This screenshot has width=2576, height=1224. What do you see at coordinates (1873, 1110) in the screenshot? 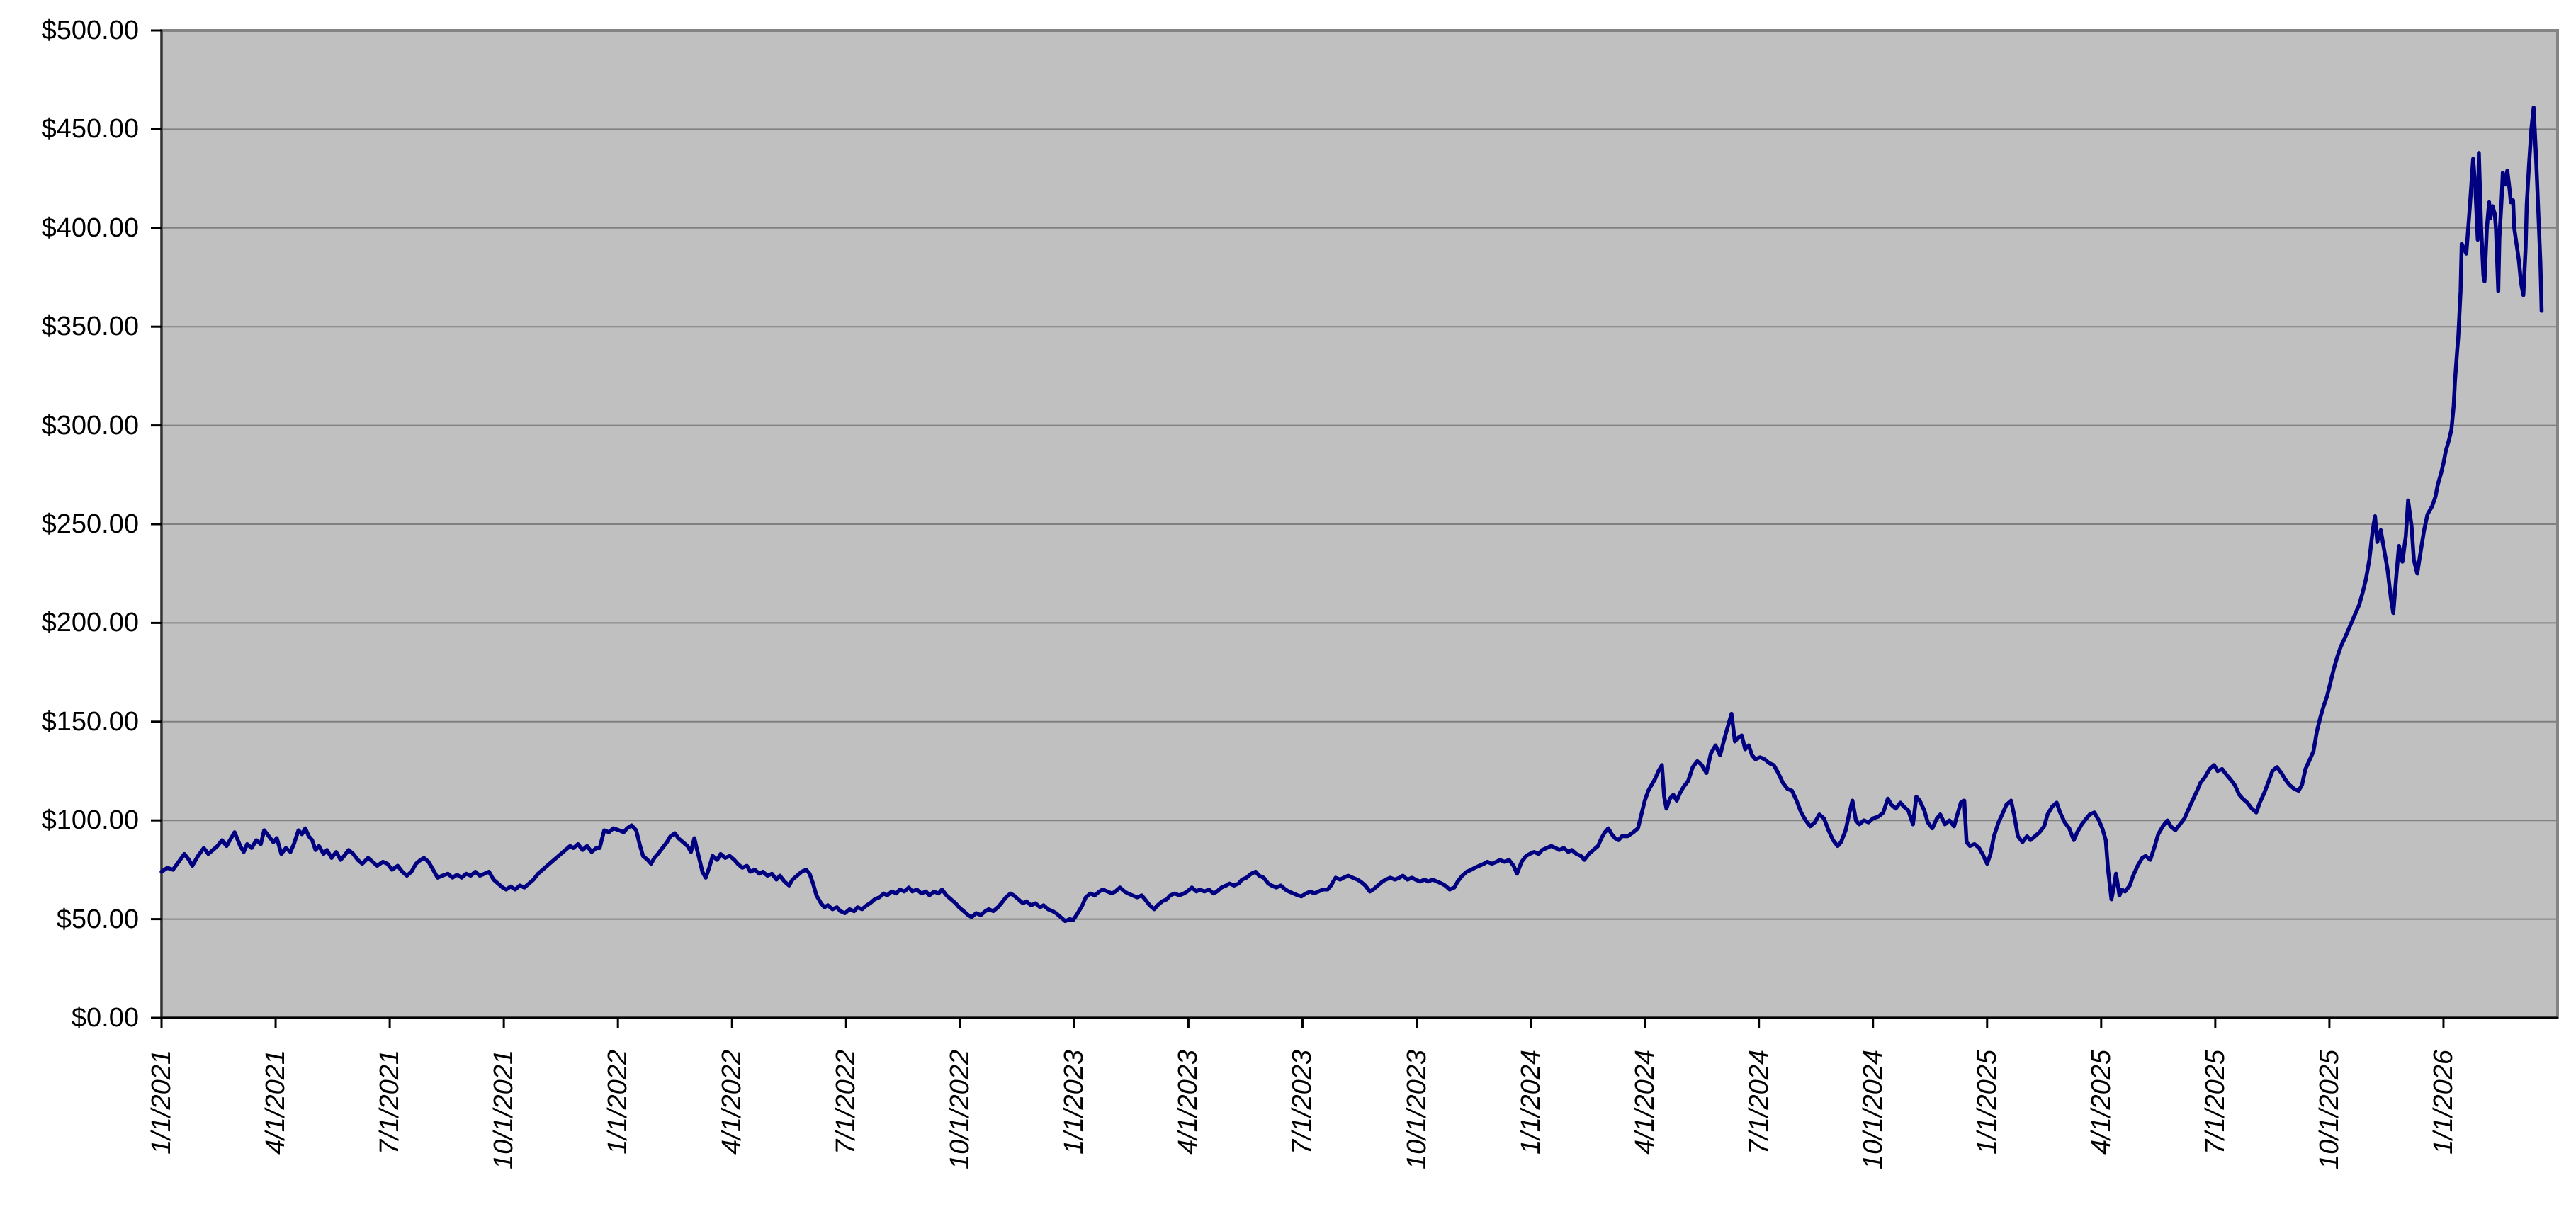
I see `x-axis-label: 10/1/2024` at bounding box center [1873, 1110].